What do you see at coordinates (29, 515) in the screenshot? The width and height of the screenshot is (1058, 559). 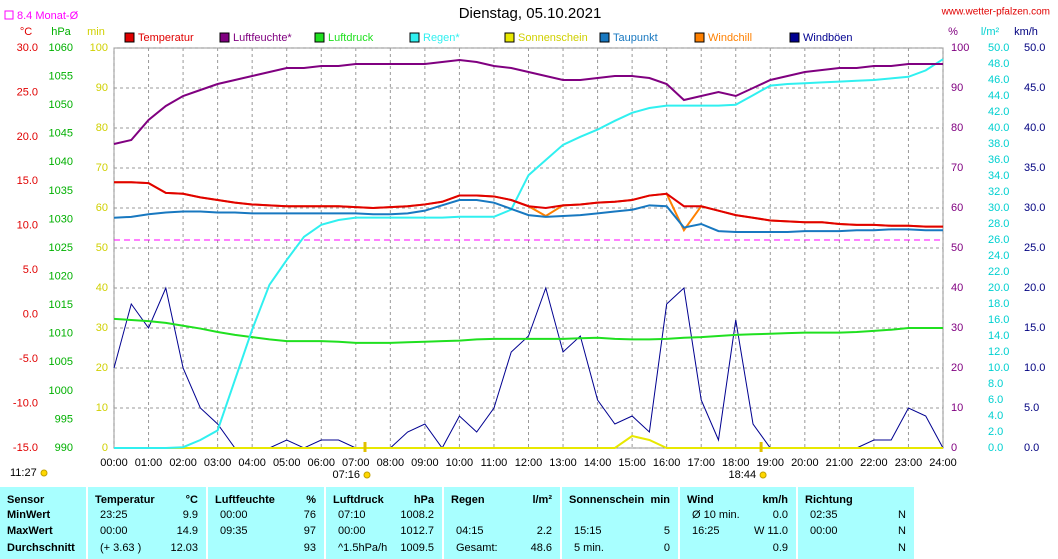 I see `row-label: MinWert` at bounding box center [29, 515].